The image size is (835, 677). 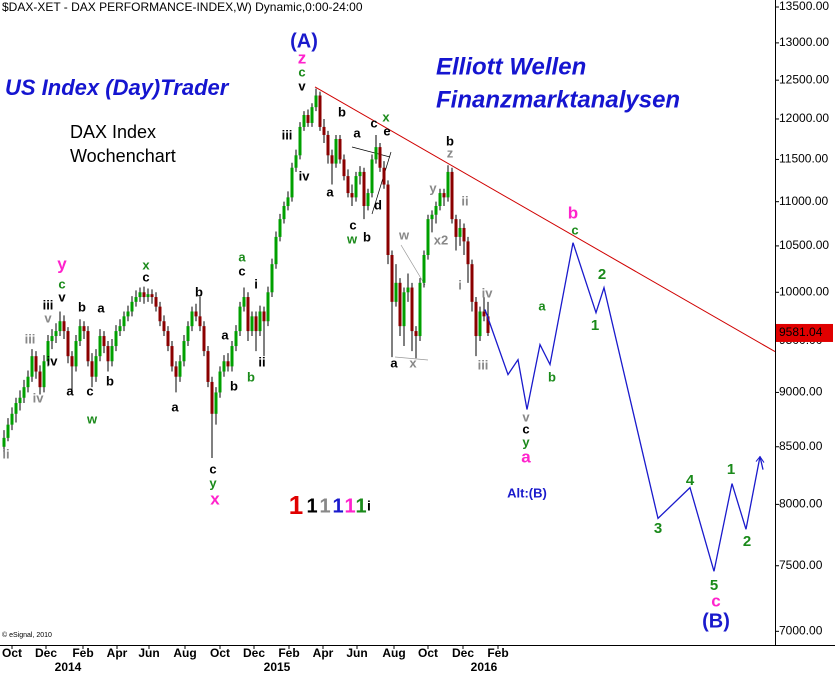 I want to click on wave-label: x2, so click(x=441, y=239).